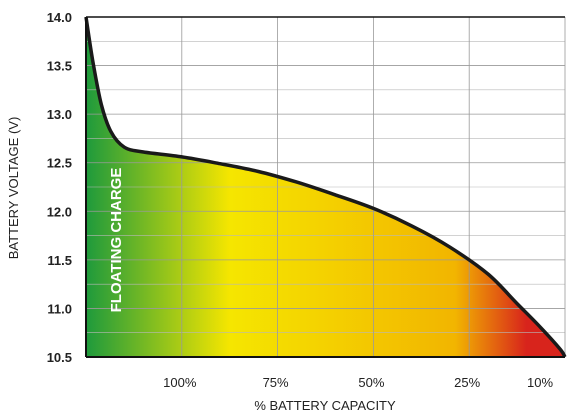  What do you see at coordinates (276, 382) in the screenshot?
I see `x-tick-label: 75%` at bounding box center [276, 382].